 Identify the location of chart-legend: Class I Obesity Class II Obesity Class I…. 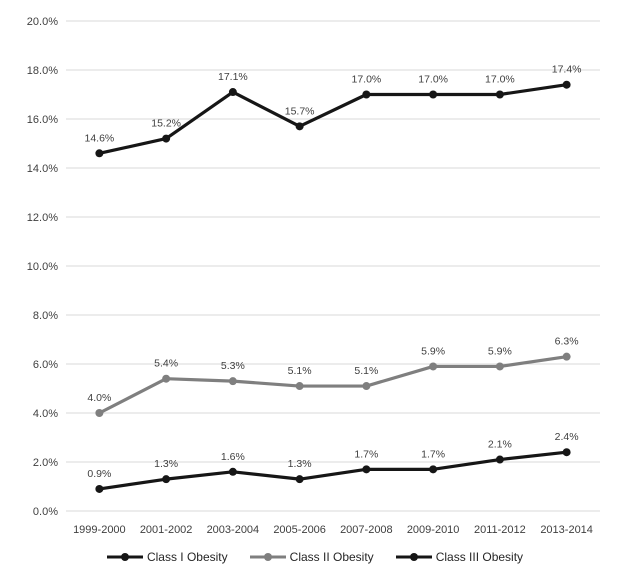
(315, 557).